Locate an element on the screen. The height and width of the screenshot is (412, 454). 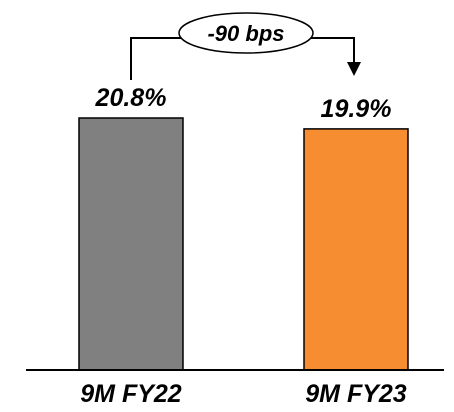
bar-9m-fy23 is located at coordinates (356, 249).